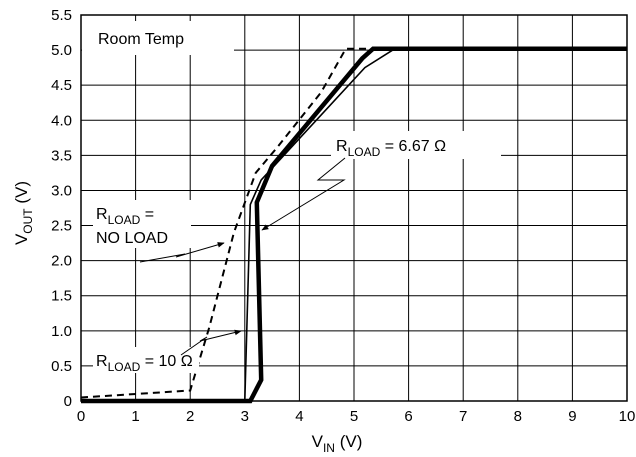  What do you see at coordinates (337, 443) in the screenshot?
I see `x-axis-title: VIN (V)` at bounding box center [337, 443].